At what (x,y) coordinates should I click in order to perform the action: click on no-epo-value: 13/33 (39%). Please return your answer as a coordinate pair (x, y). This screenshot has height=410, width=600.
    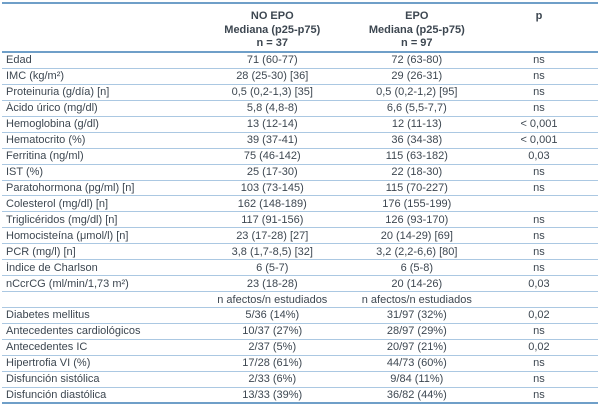
    Looking at the image, I should click on (272, 394).